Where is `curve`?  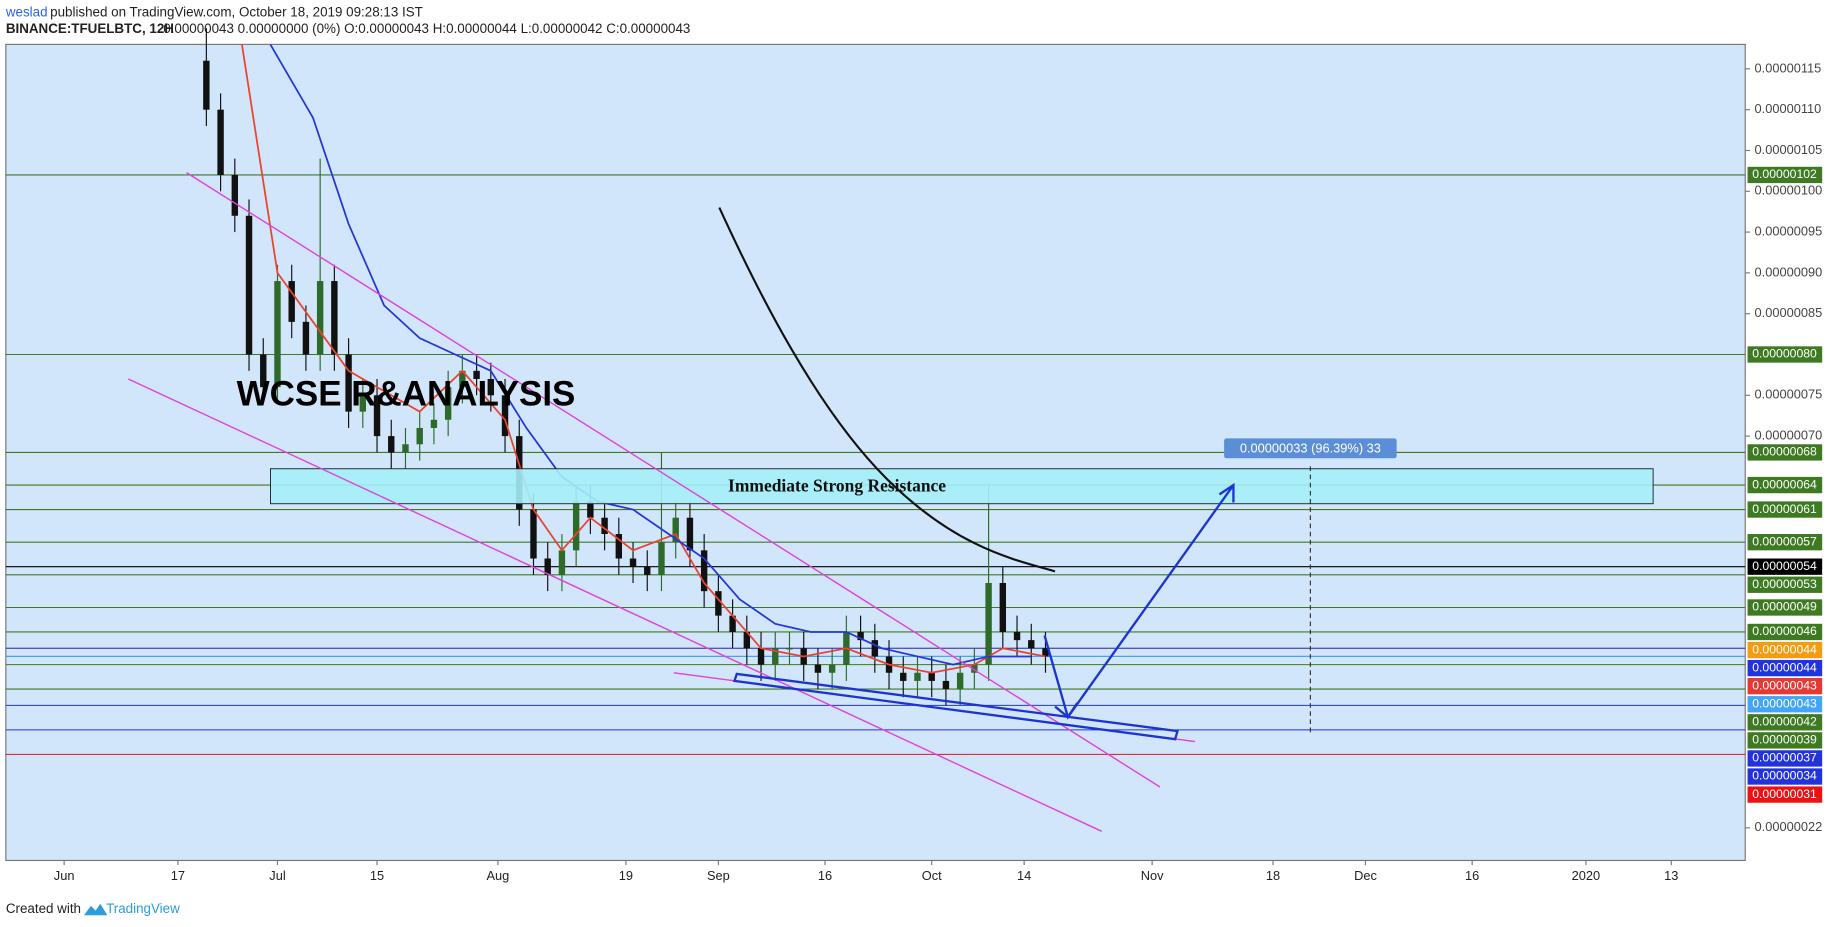
curve is located at coordinates (887, 390).